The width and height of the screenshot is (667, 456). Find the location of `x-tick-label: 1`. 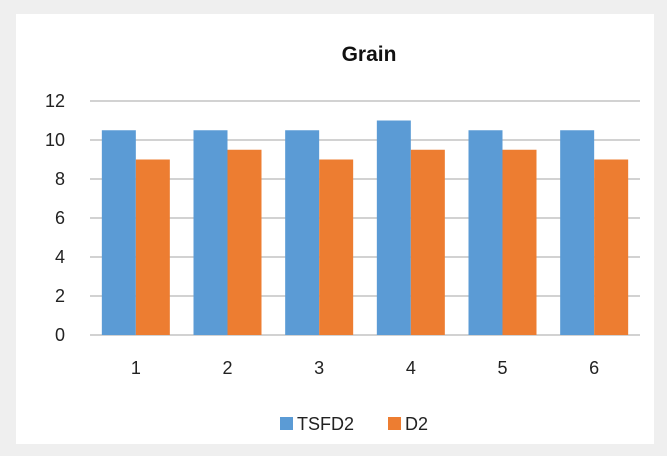

x-tick-label: 1 is located at coordinates (136, 368).